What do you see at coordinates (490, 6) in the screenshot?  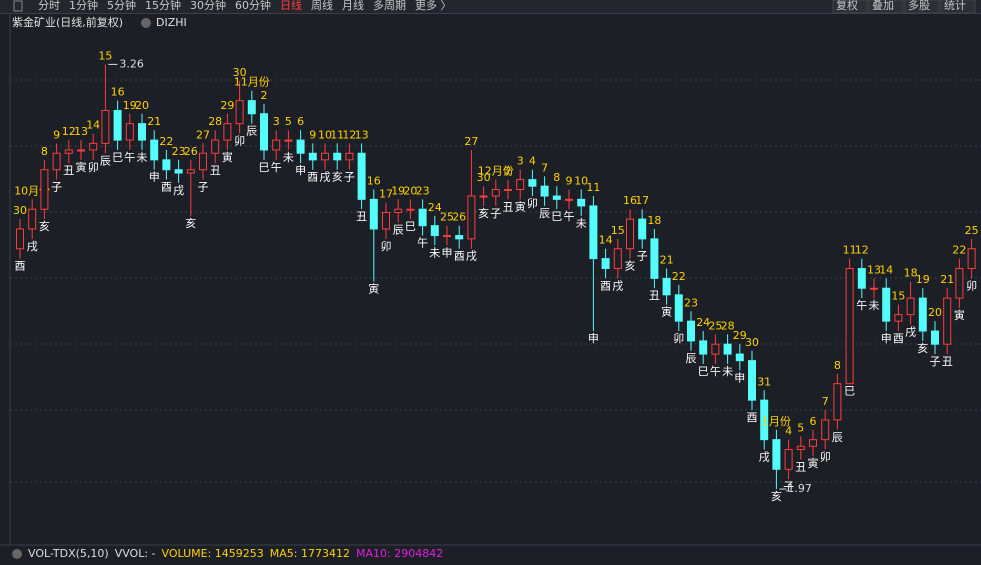 I see `toolbar` at bounding box center [490, 6].